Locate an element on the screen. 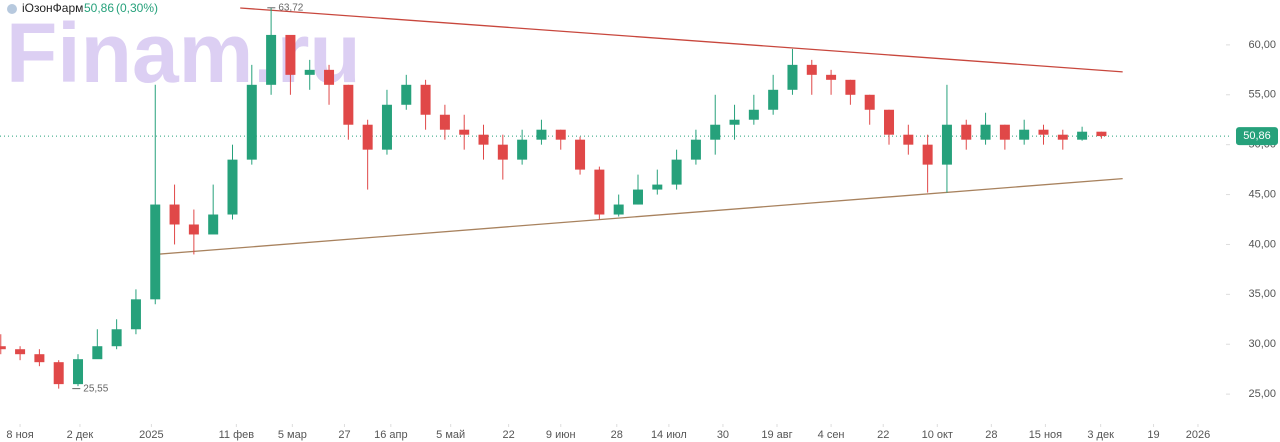 This screenshot has height=442, width=1280. x-tick-label: 2 дек is located at coordinates (80, 435).